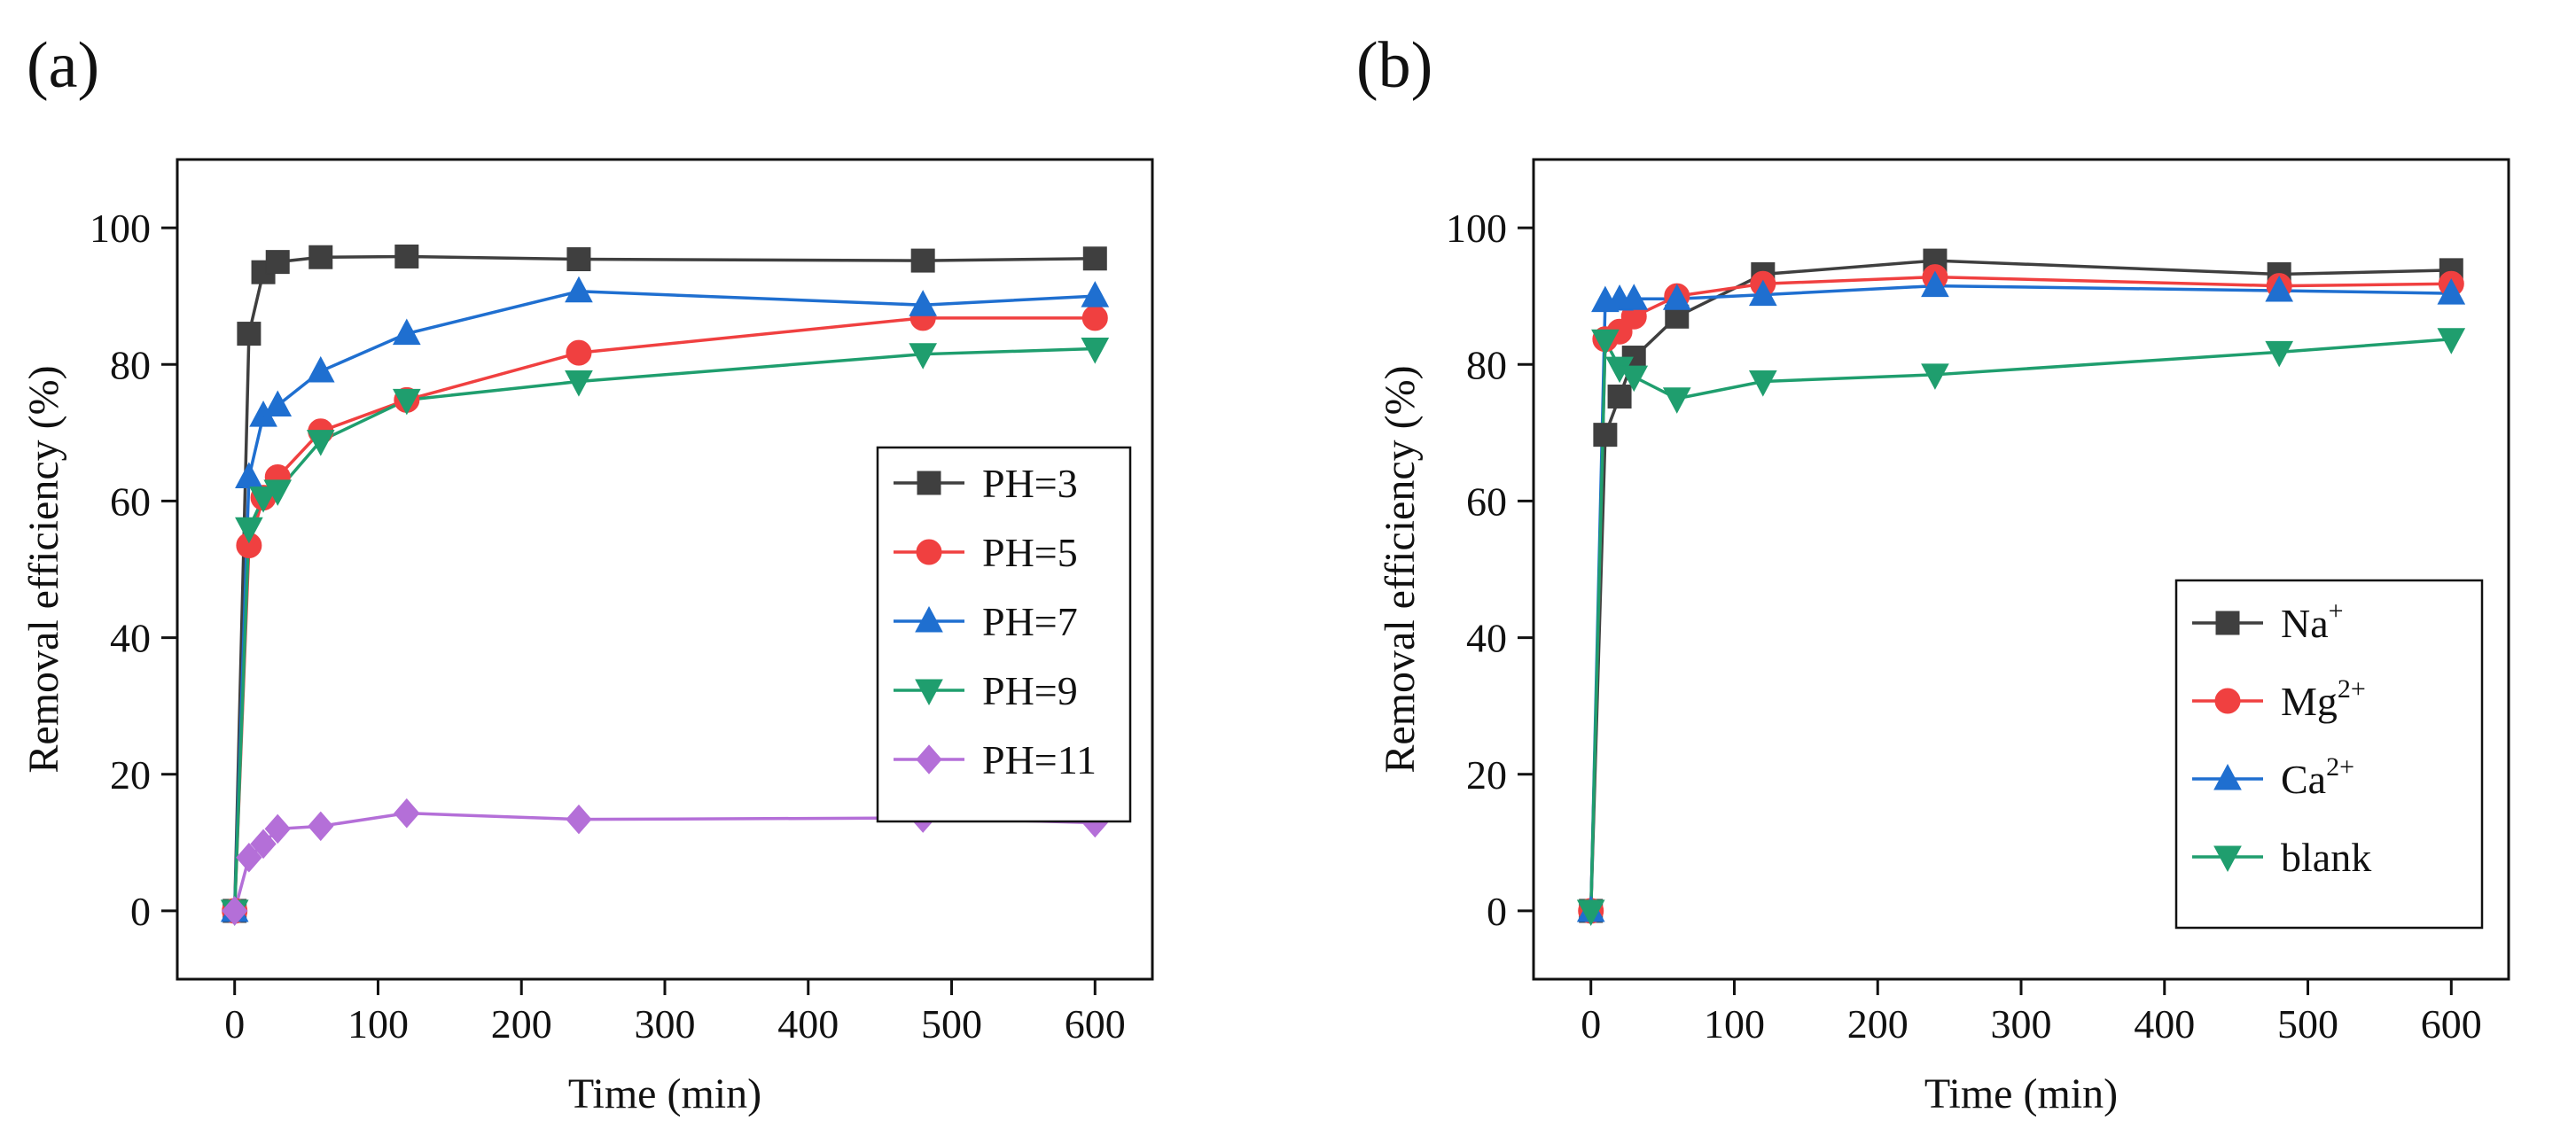  I want to click on legend-label: PH=9, so click(1030, 690).